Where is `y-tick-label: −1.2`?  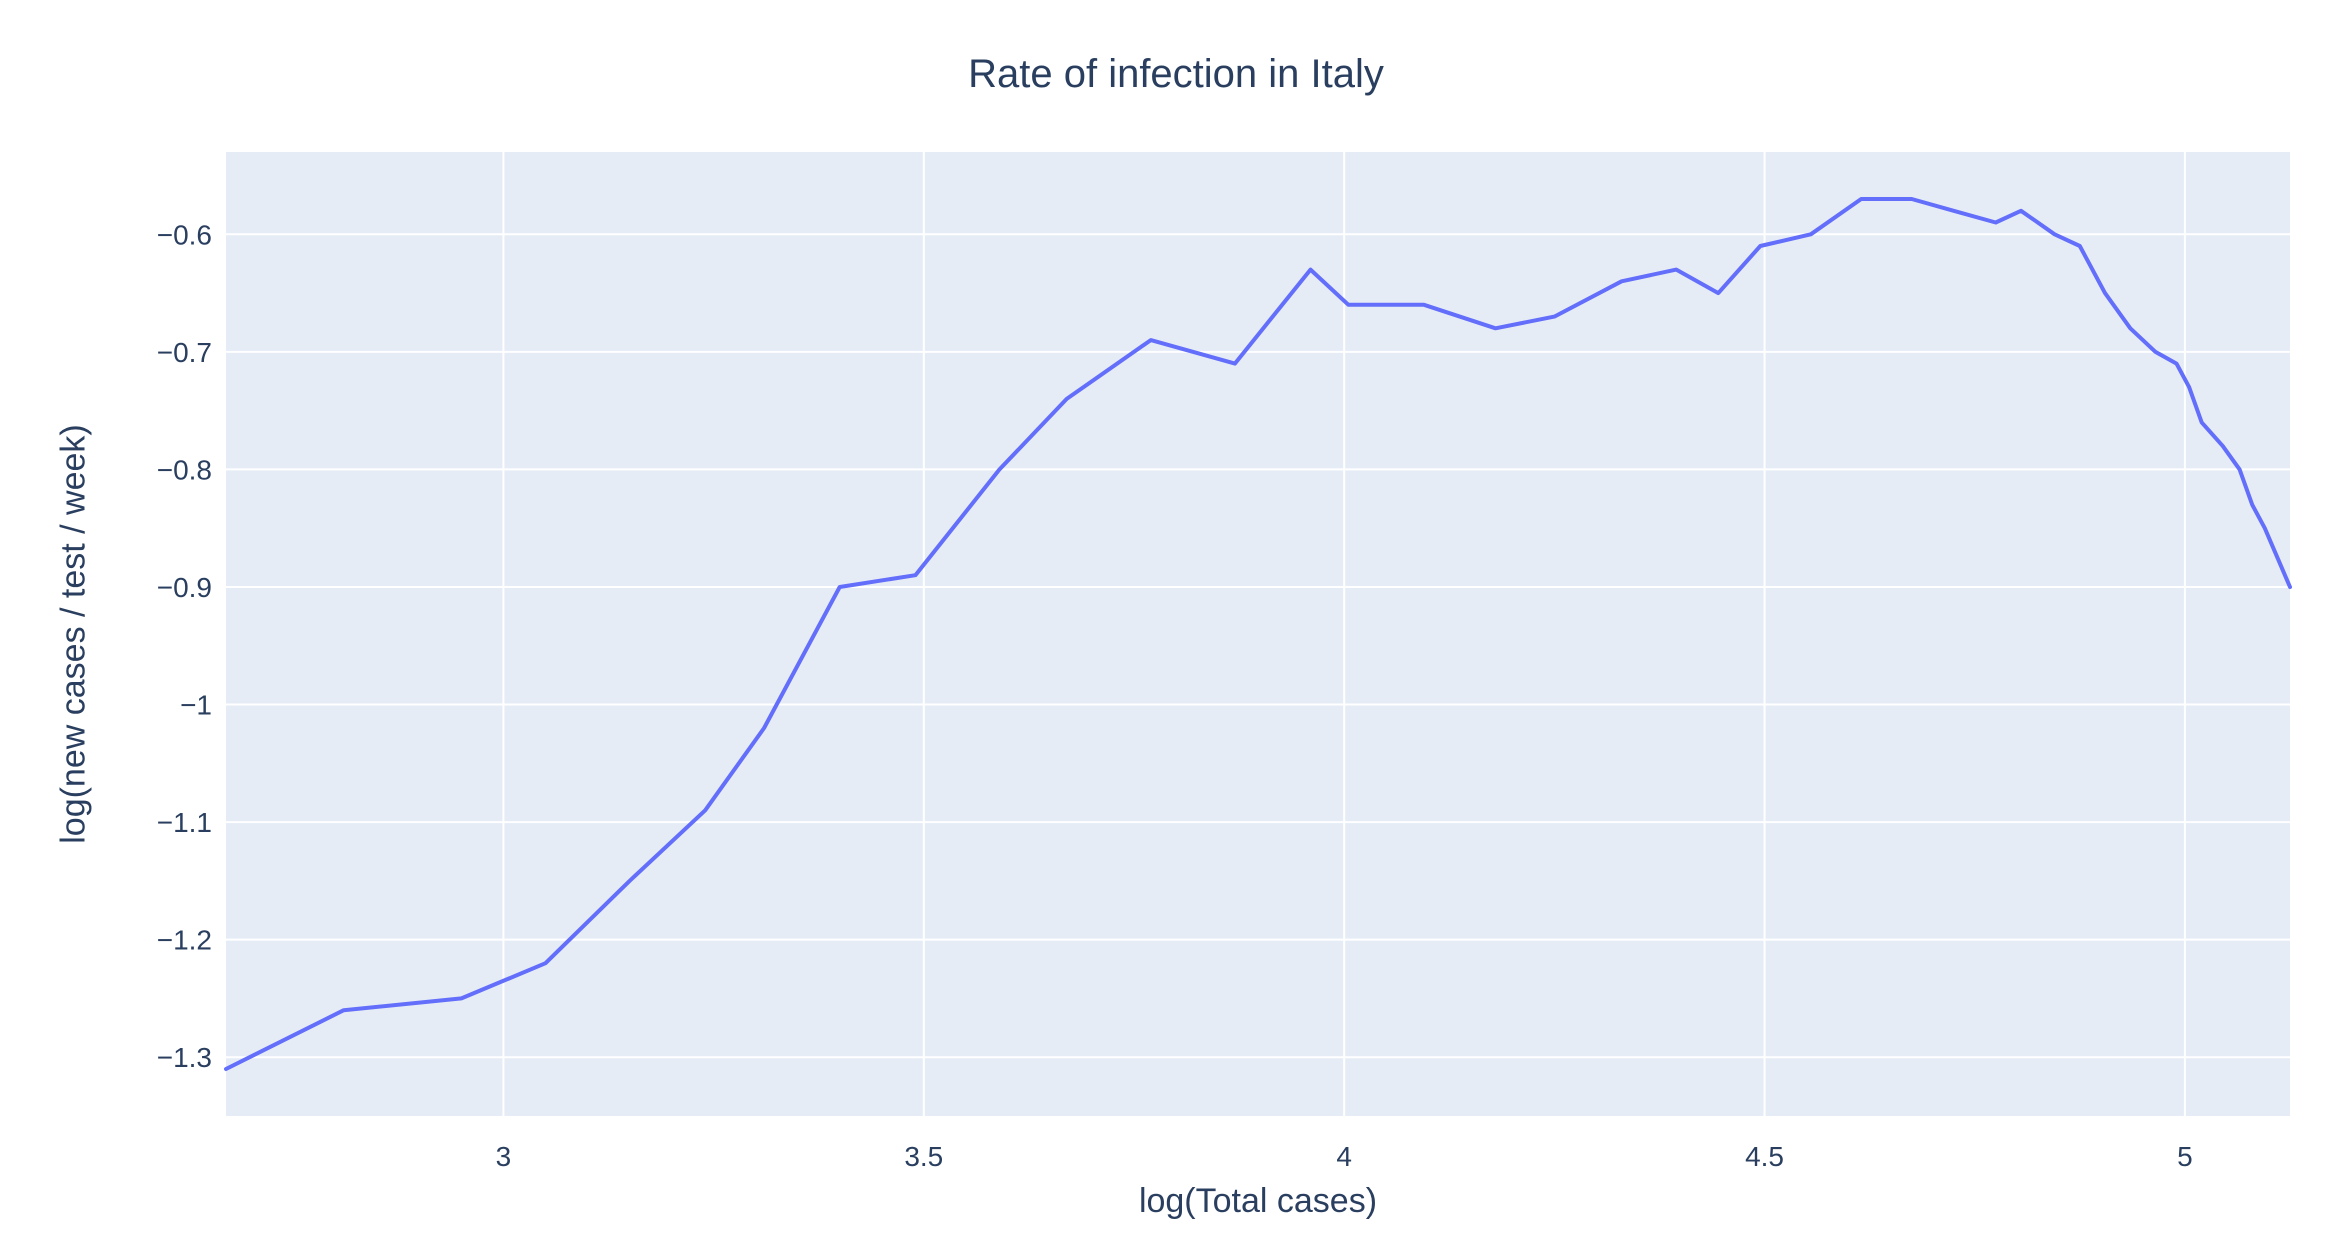 y-tick-label: −1.2 is located at coordinates (184, 940).